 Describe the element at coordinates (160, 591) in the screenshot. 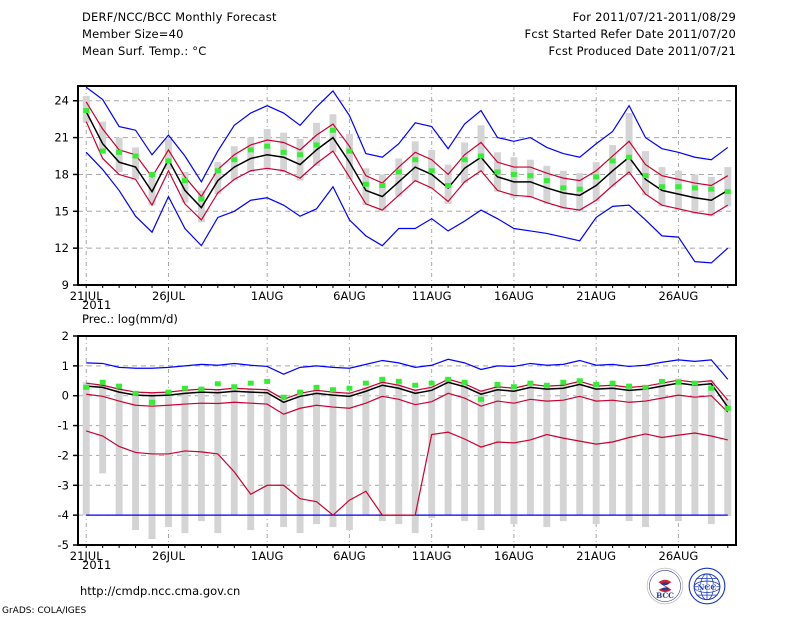

I see `website-url: http://cmdp.ncc.cma.gov.cn` at that location.